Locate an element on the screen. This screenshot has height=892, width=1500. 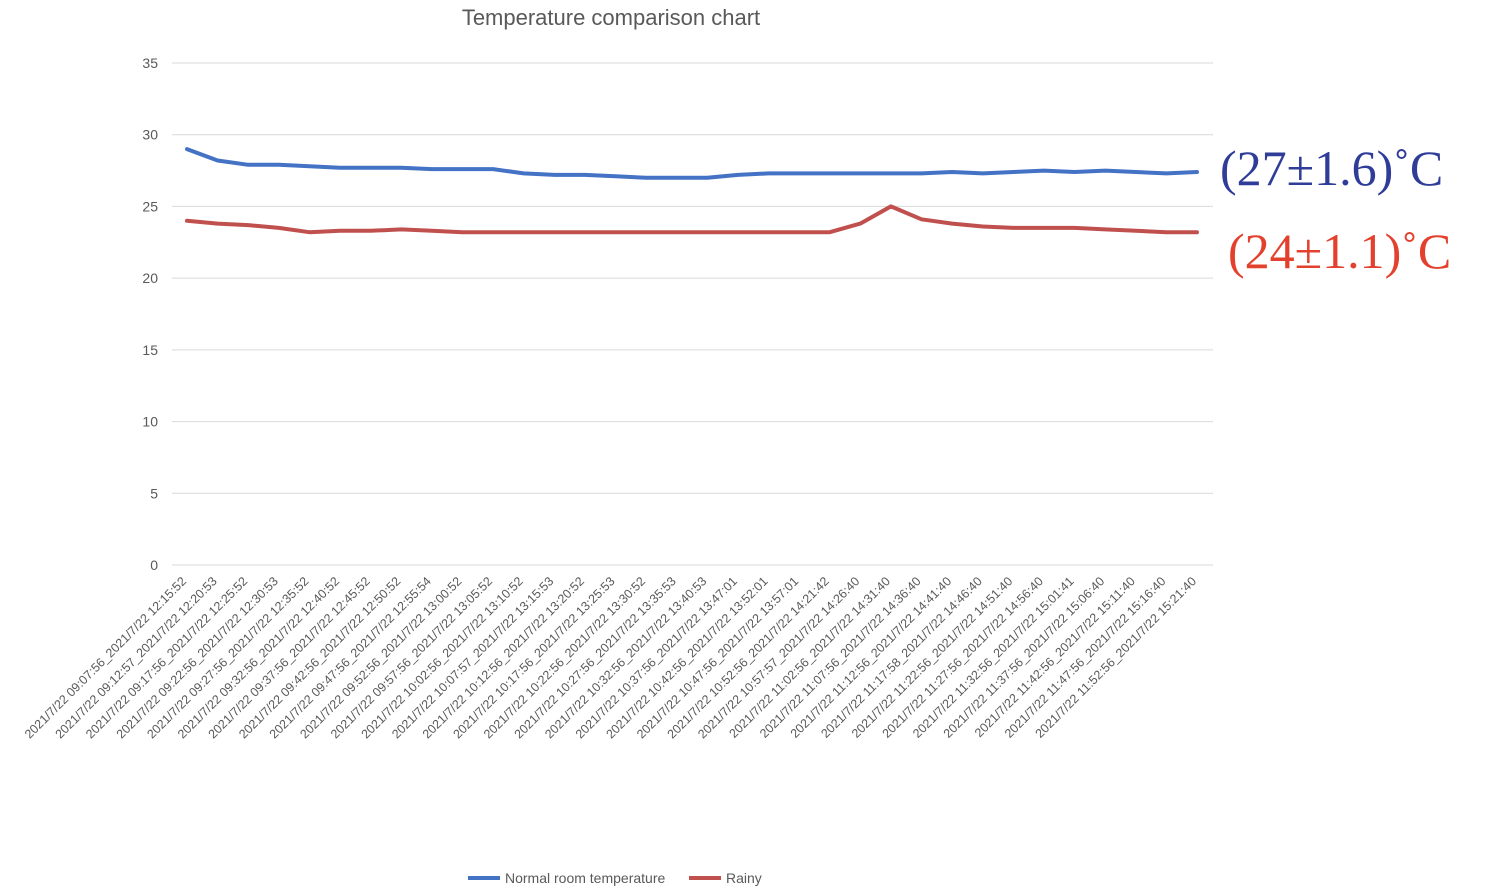
annotation-rainy-range: (24±1.1)˚C is located at coordinates (1339, 251).